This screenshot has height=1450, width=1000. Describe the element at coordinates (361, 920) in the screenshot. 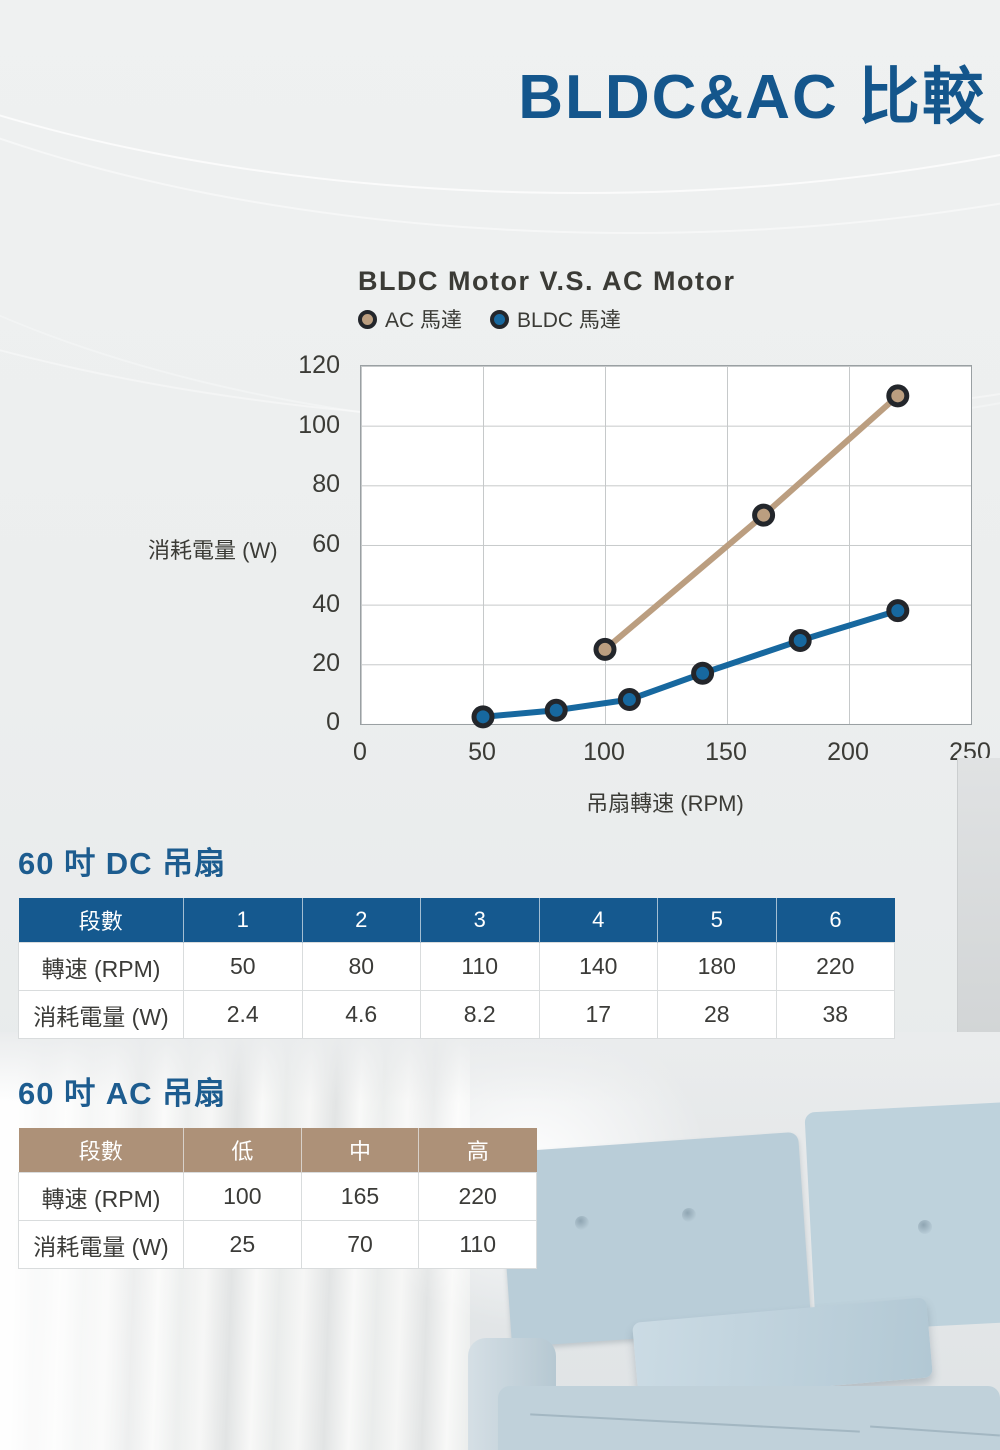

I see `dc-header-2: 2` at that location.